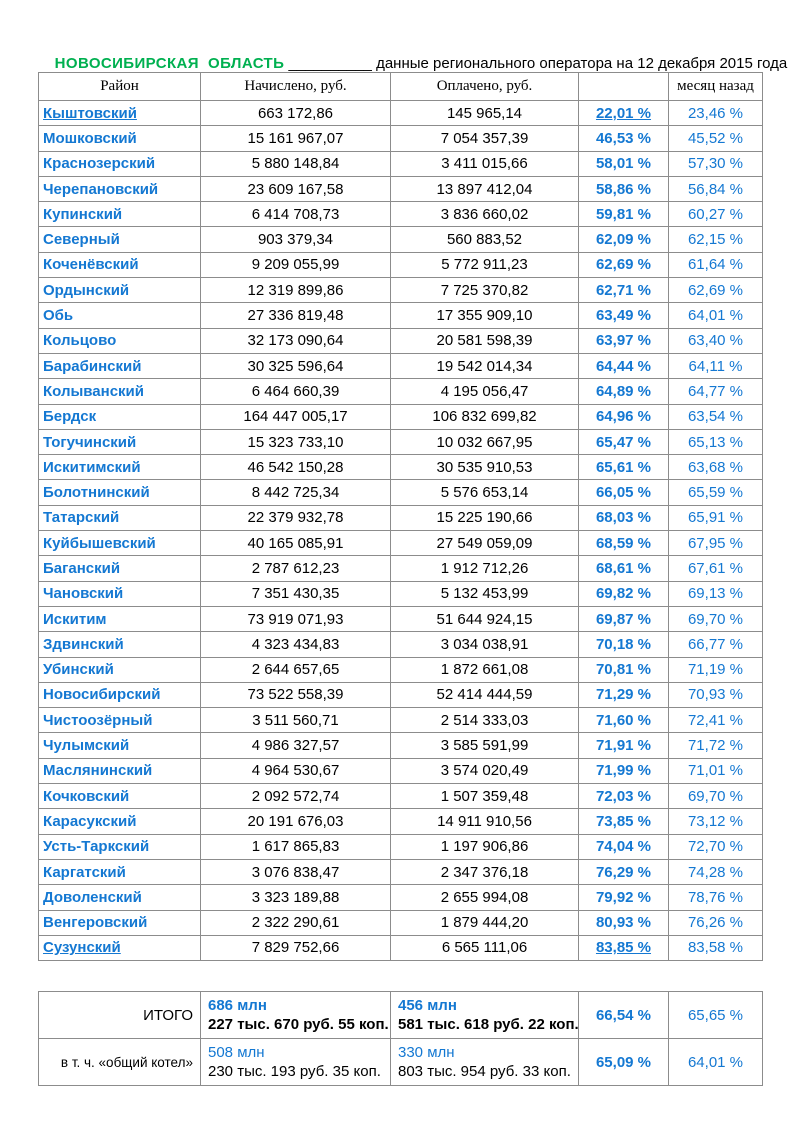 The width and height of the screenshot is (800, 1131). What do you see at coordinates (484, 897) in the screenshot?
I see `cell-paid: 2 655 994,08` at bounding box center [484, 897].